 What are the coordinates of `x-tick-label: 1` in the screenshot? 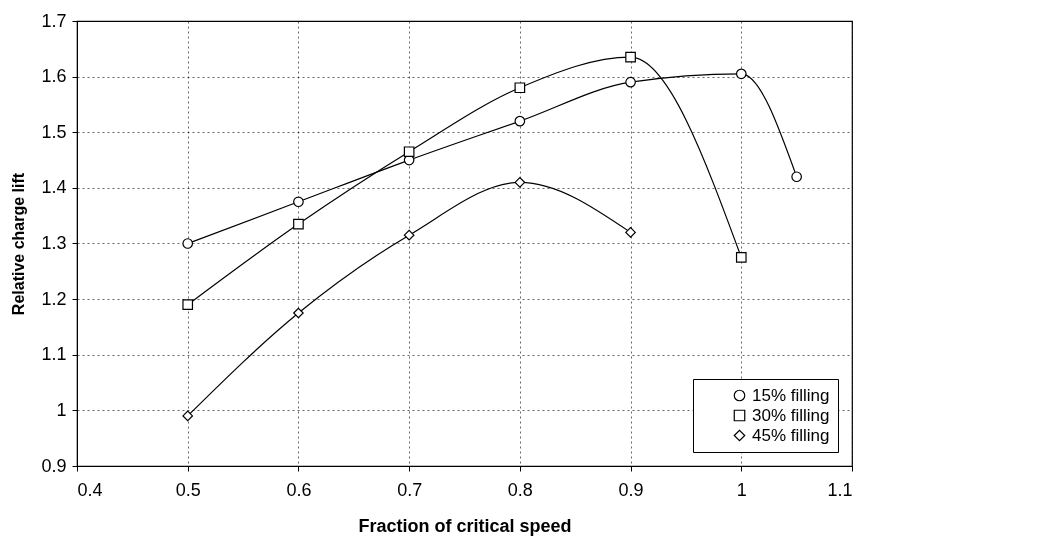 It's located at (741, 489).